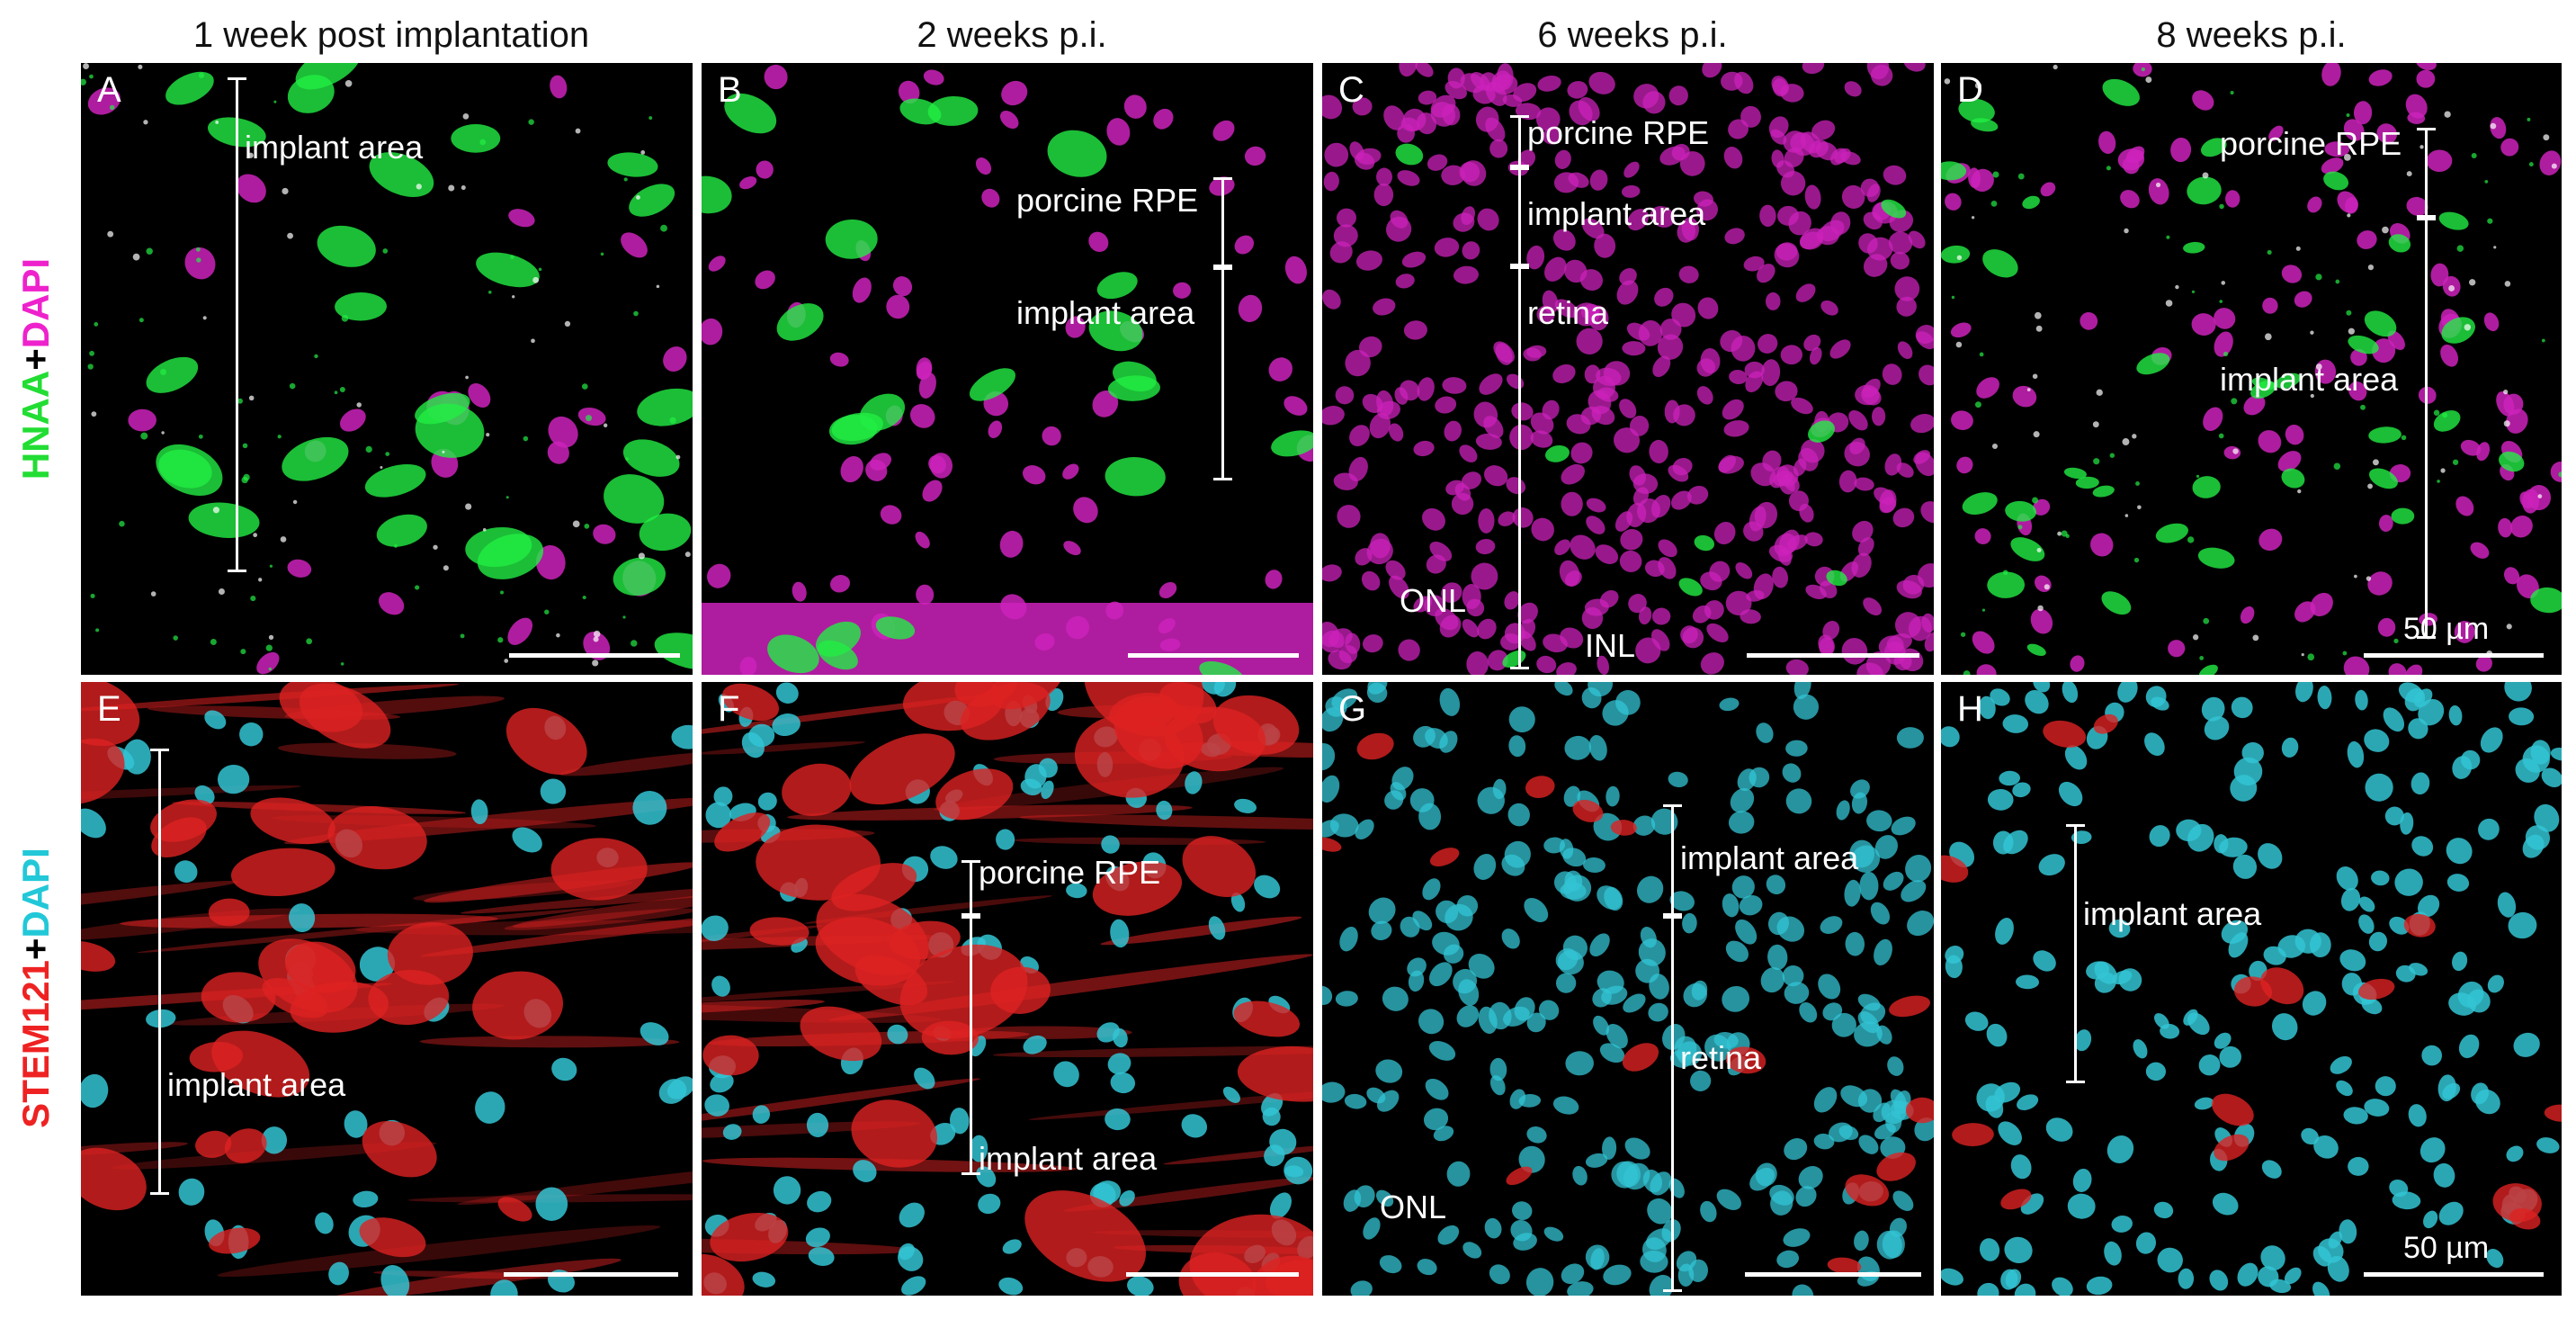 Image resolution: width=2576 pixels, height=1319 pixels. I want to click on panel-b: B porcine RPE implant area, so click(1008, 369).